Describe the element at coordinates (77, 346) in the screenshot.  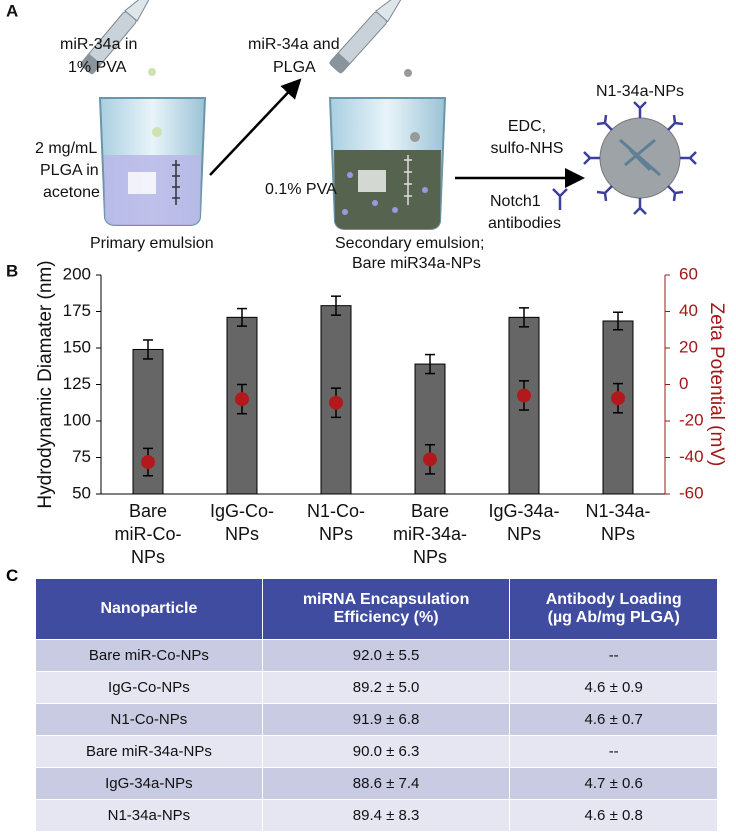
I see `y-tick-label: 150` at that location.